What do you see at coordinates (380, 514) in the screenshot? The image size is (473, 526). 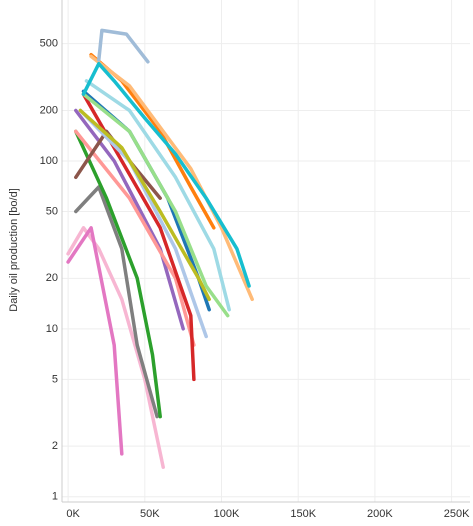 I see `x-tick-label: 200K` at bounding box center [380, 514].